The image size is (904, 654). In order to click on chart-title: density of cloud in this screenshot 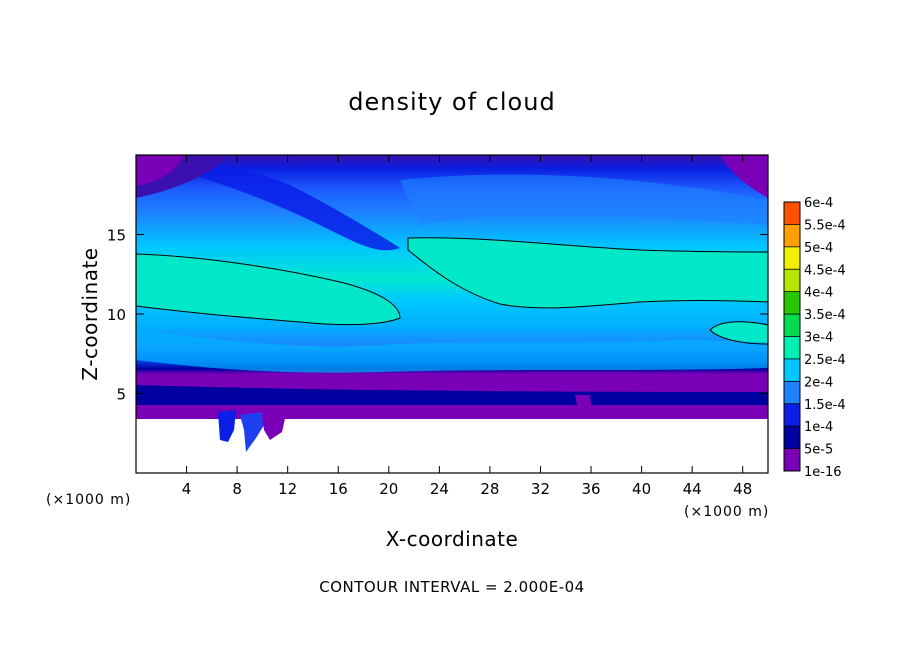, I will do `click(452, 102)`.